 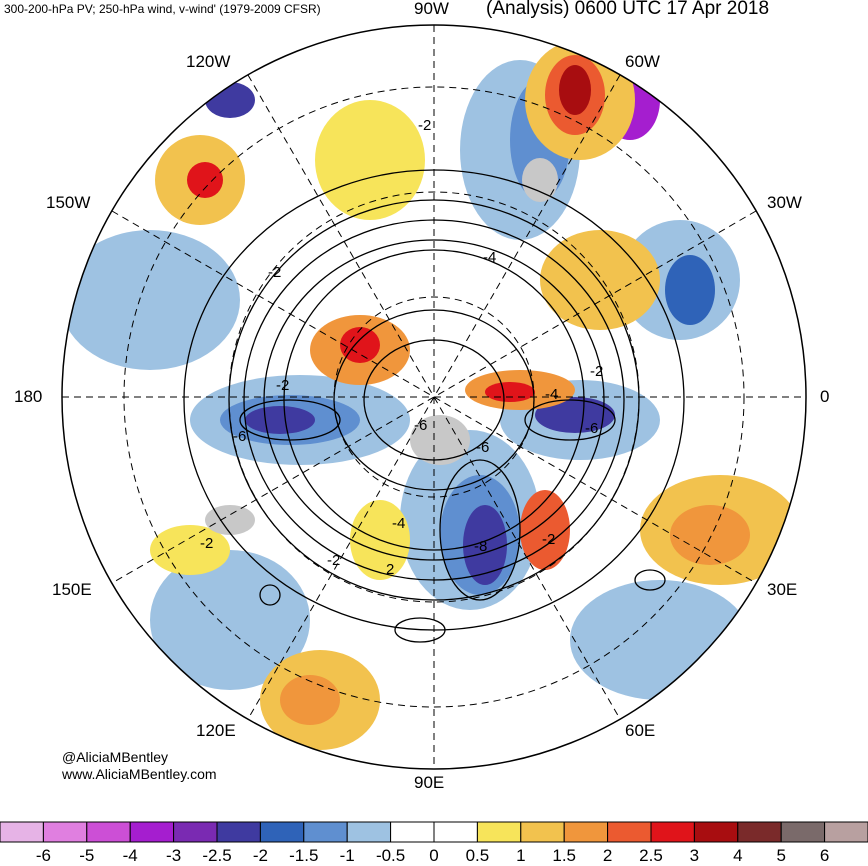 What do you see at coordinates (477, 855) in the screenshot?
I see `colorbar-tick-label: 0.5` at bounding box center [477, 855].